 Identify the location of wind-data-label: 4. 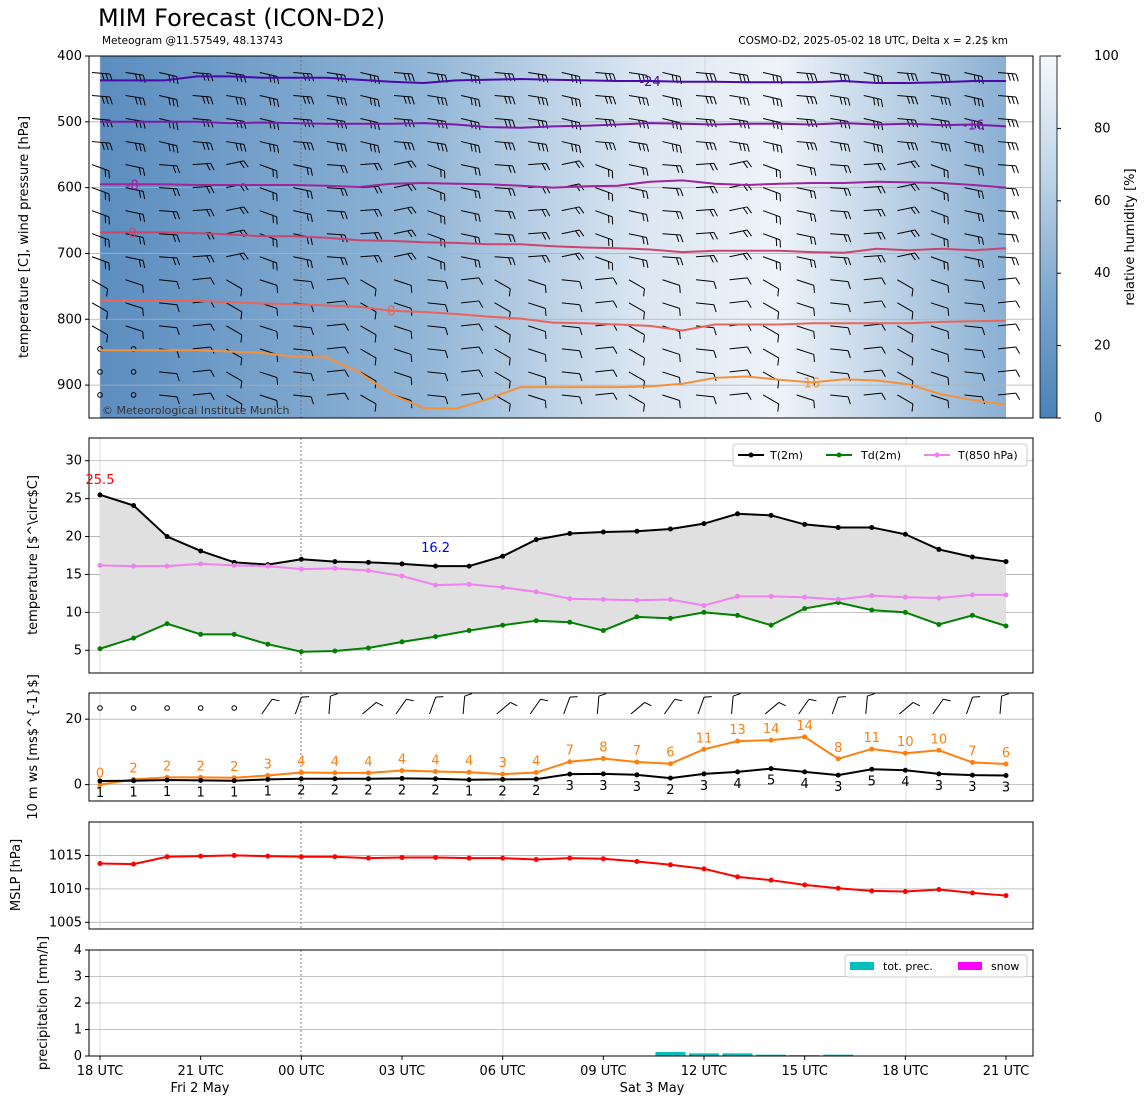
(368, 762).